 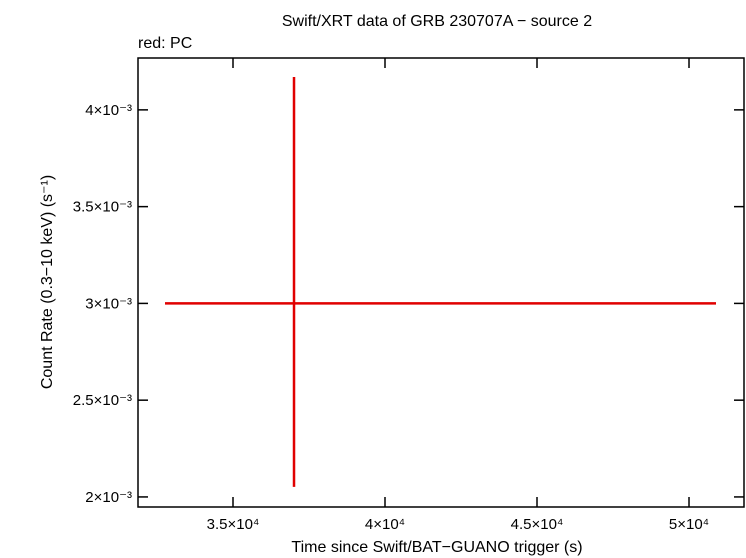 What do you see at coordinates (102, 400) in the screenshot?
I see `y-tick-label: 2.5×10⁻³` at bounding box center [102, 400].